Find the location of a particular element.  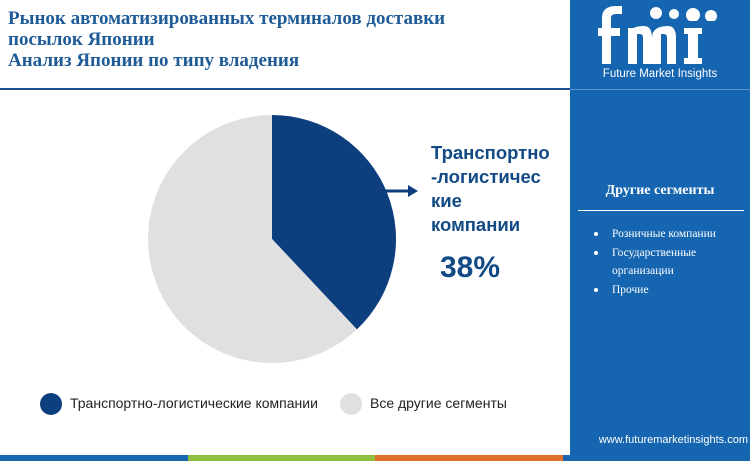

callout-label-line: компании is located at coordinates (476, 224).